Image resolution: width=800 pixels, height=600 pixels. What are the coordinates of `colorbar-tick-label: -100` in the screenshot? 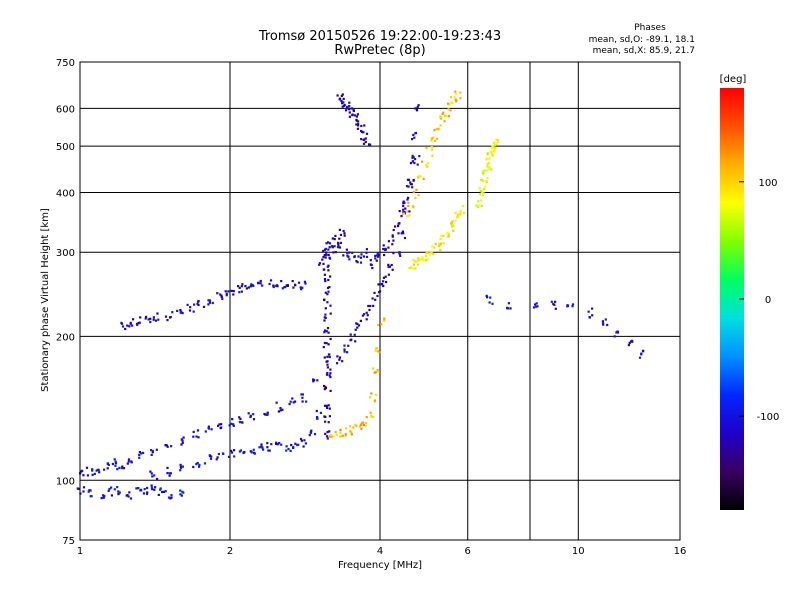 It's located at (768, 417).